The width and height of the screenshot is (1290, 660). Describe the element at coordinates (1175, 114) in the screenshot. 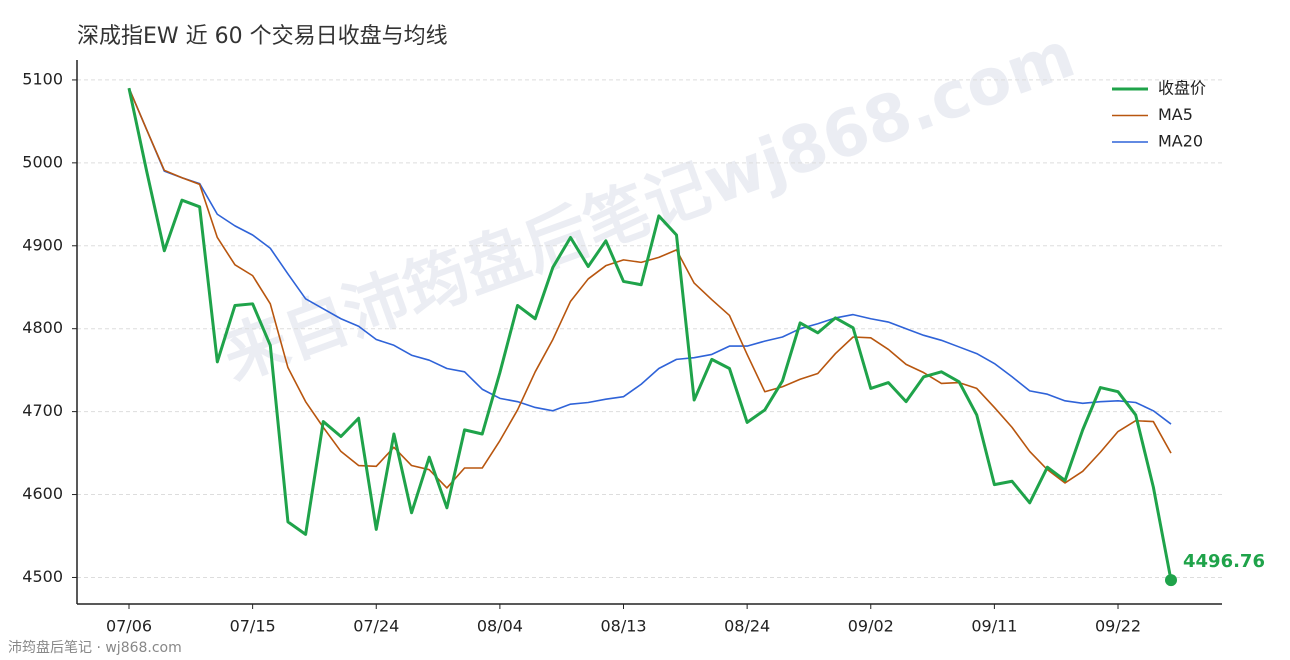

I see `legend-label: MA5` at that location.